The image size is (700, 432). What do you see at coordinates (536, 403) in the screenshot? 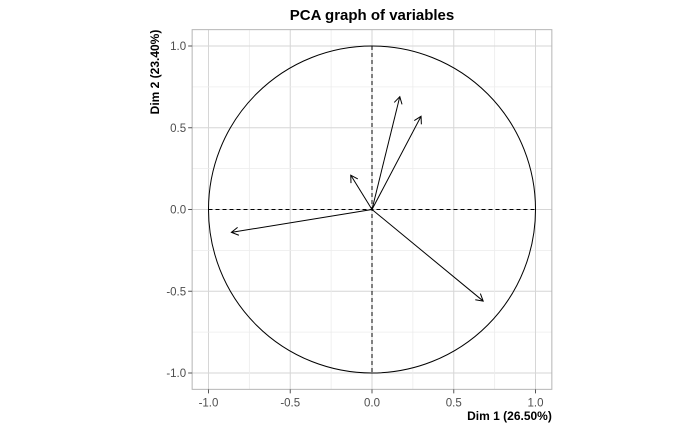
I see `x-tick-label: 1.0` at bounding box center [536, 403].